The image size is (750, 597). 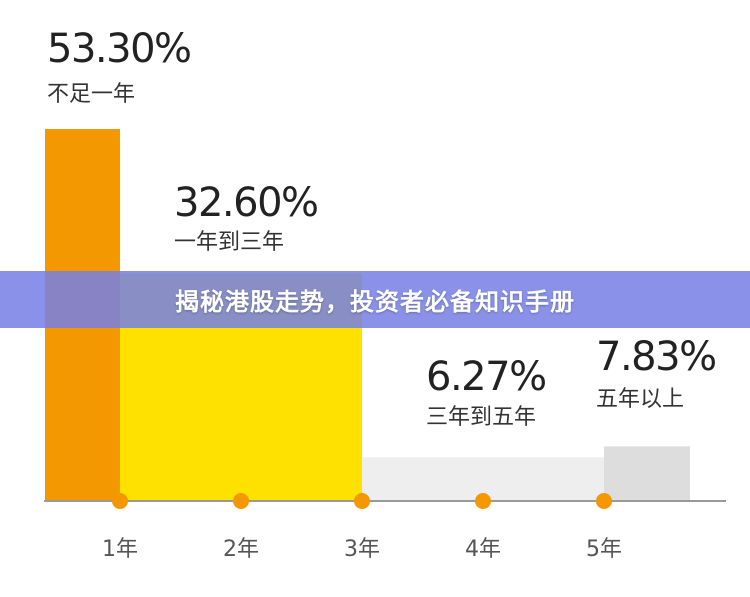 I want to click on tick-markers-group, so click(x=362, y=501).